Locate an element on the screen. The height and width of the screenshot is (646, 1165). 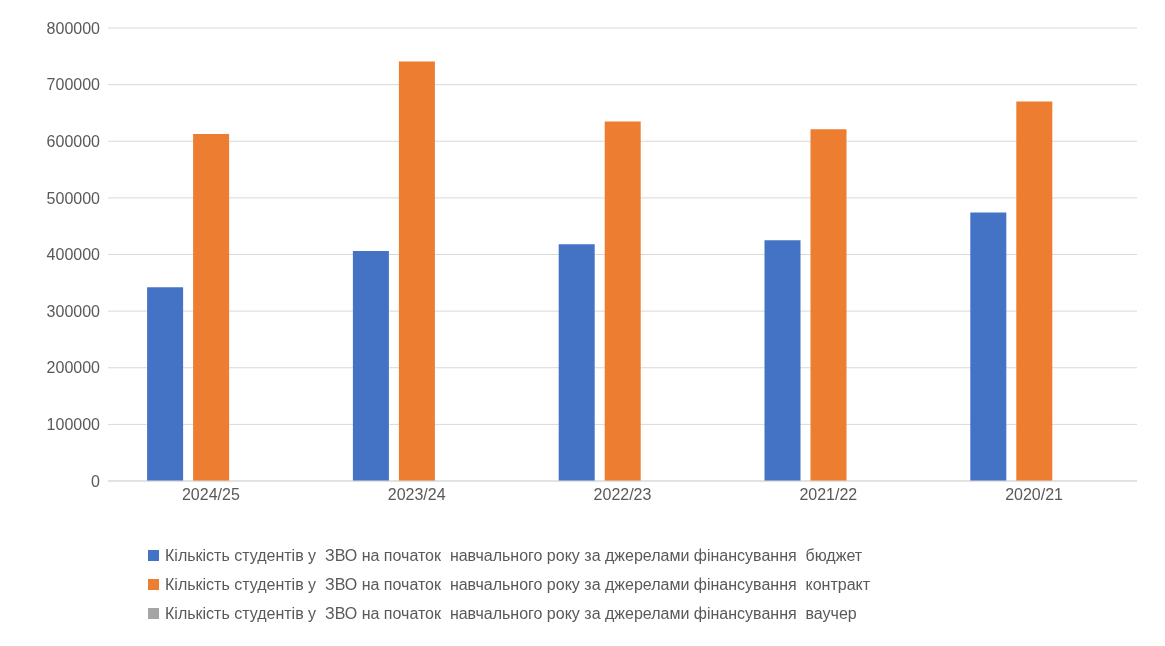
x-tick-label: 2023/24 is located at coordinates (416, 495).